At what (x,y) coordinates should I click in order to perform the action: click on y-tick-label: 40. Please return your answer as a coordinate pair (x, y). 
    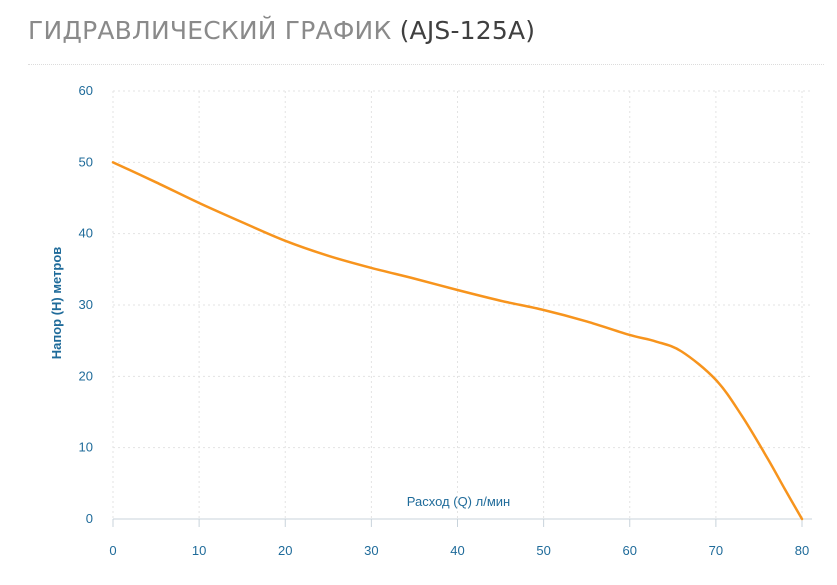
    Looking at the image, I should click on (86, 233).